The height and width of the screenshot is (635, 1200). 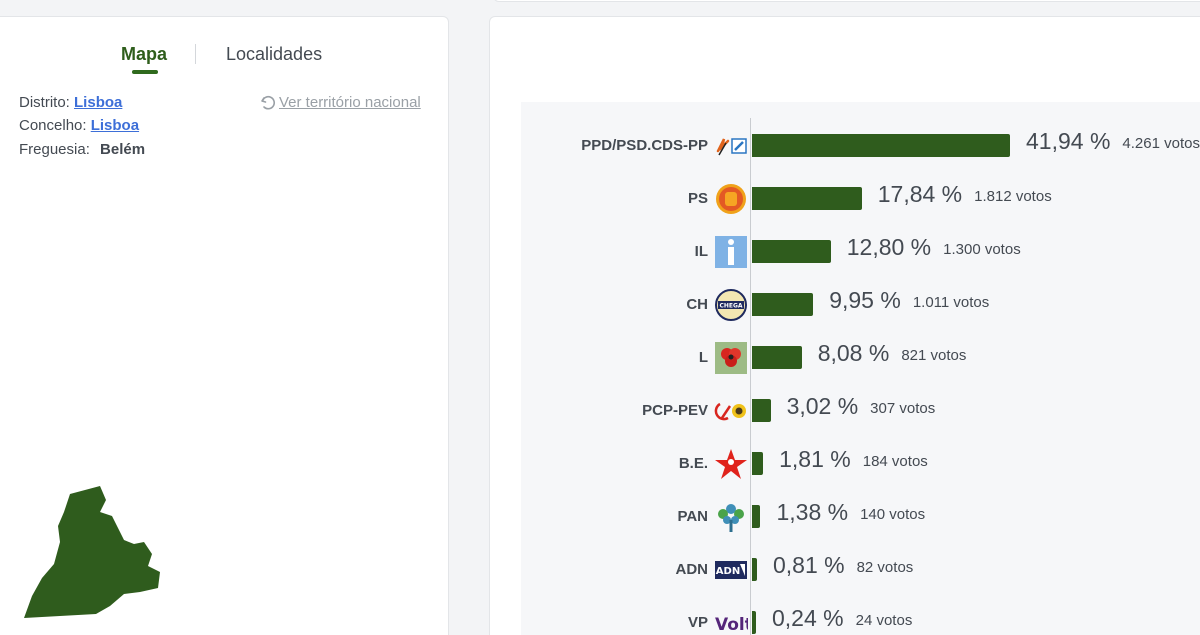 I want to click on be-star-icon, so click(x=731, y=464).